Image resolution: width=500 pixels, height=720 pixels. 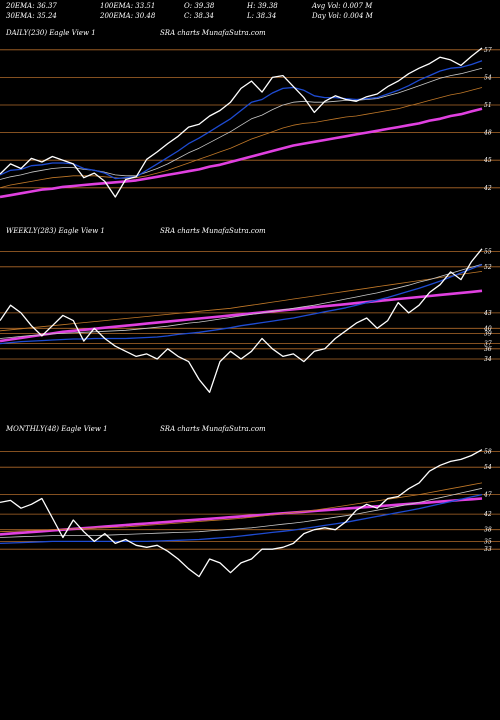 What do you see at coordinates (213, 429) in the screenshot?
I see `monthly-panel-watermark: SRA charts MunafaSutra.com` at bounding box center [213, 429].